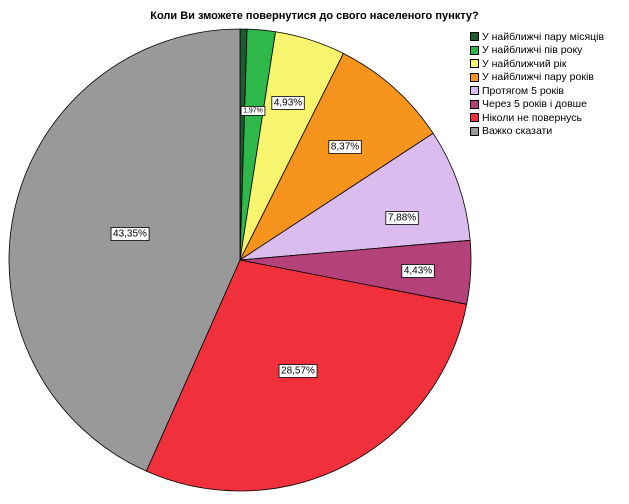 The height and width of the screenshot is (504, 629). What do you see at coordinates (523, 90) in the screenshot?
I see `legend-label-5: Протягом 5 років` at bounding box center [523, 90].